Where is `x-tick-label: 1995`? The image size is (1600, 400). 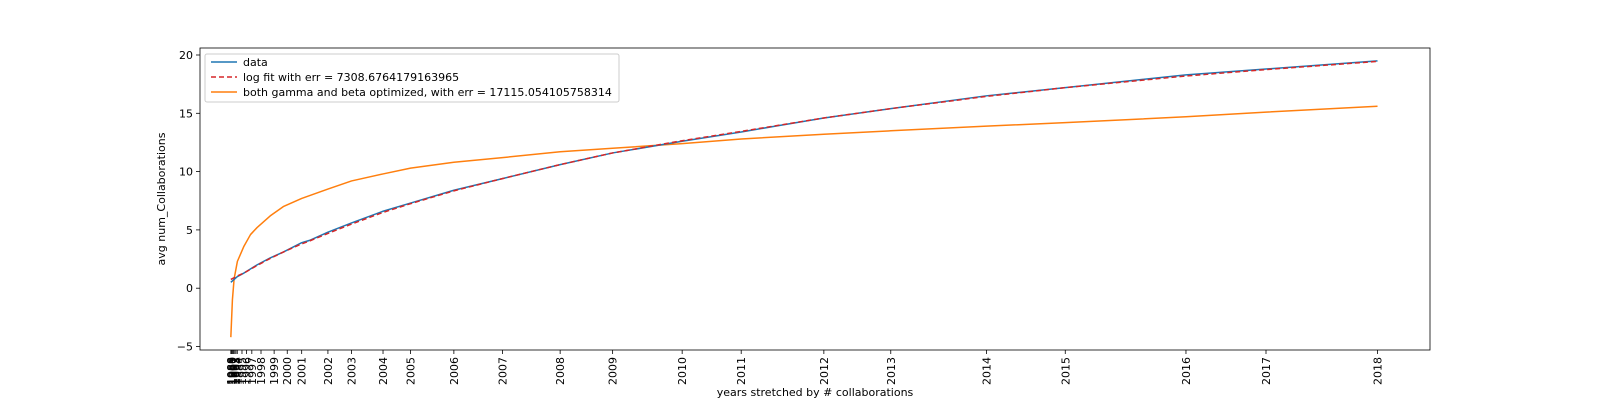
x-tick-label: 1995 is located at coordinates (242, 371).